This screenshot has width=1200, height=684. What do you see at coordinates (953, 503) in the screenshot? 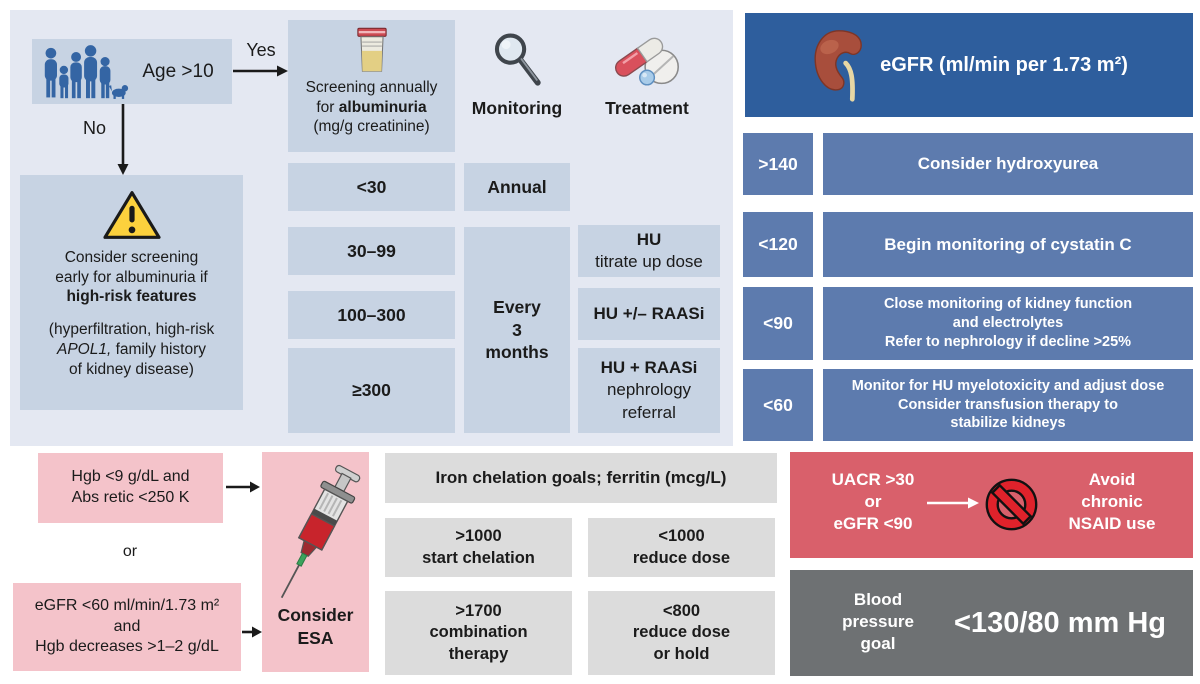
I see `nsaid-arrow` at bounding box center [953, 503].